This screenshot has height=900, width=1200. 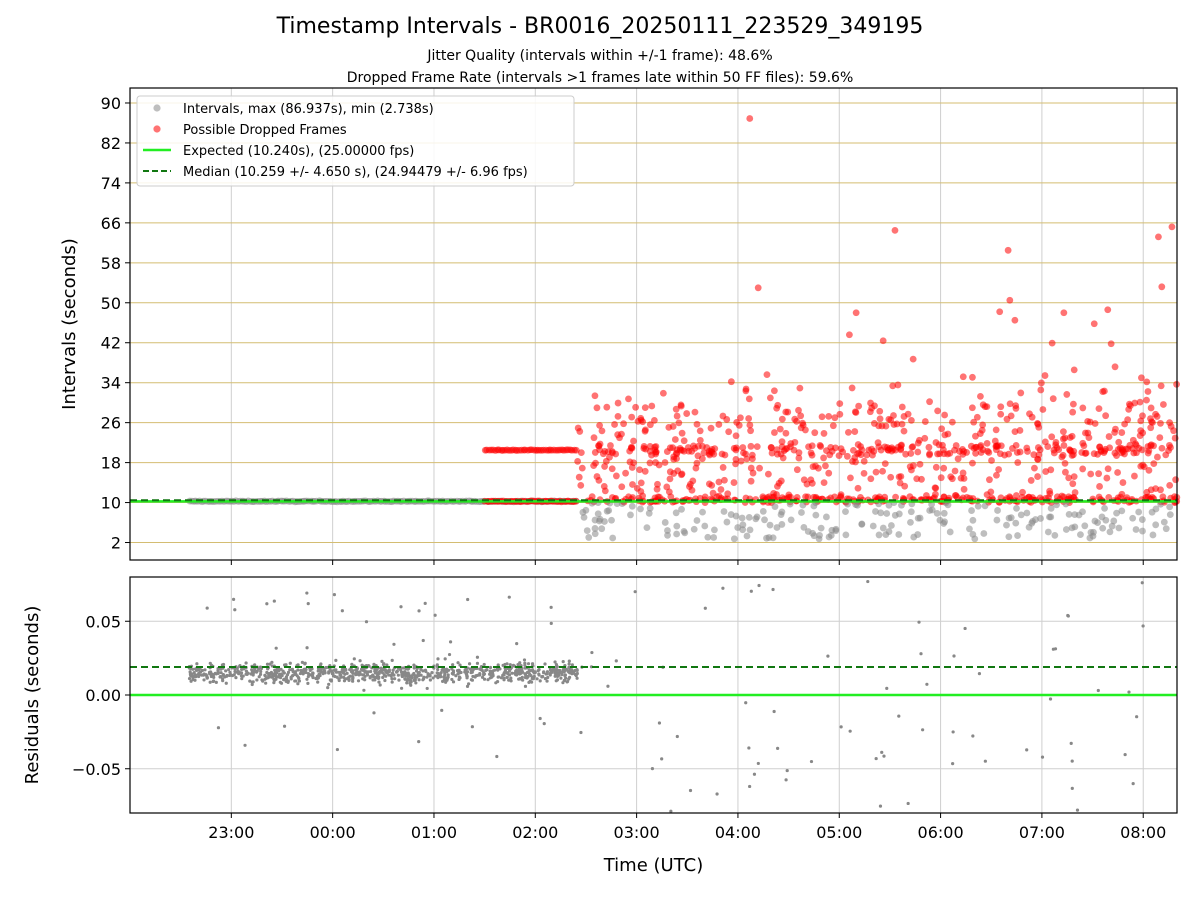 I want to click on top-ytick-label: 58, so click(x=111, y=263).